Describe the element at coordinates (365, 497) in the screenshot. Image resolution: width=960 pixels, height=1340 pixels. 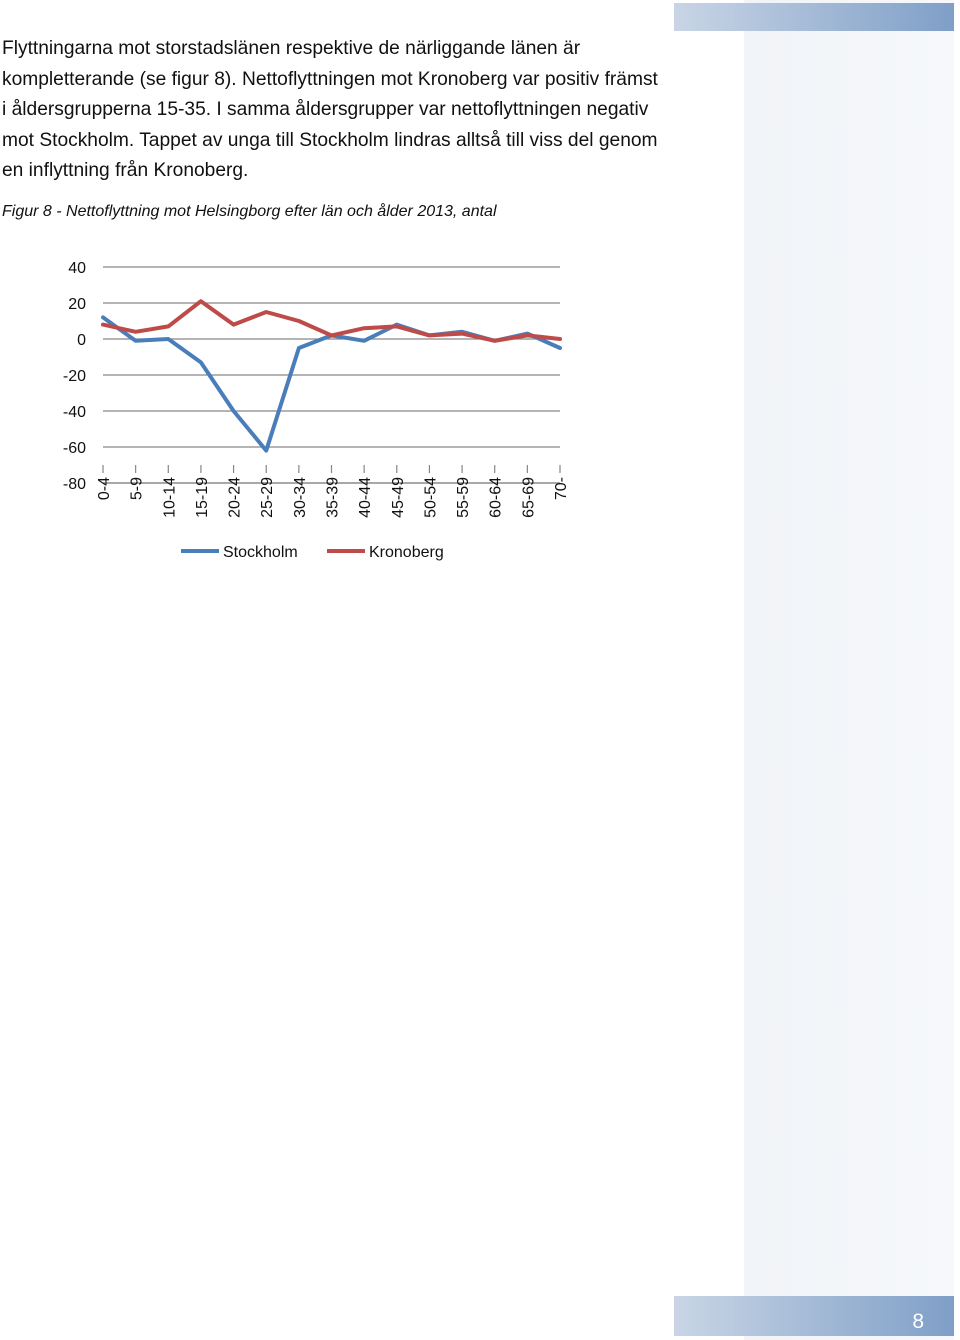
I see `x-tick-label: 40-44` at that location.